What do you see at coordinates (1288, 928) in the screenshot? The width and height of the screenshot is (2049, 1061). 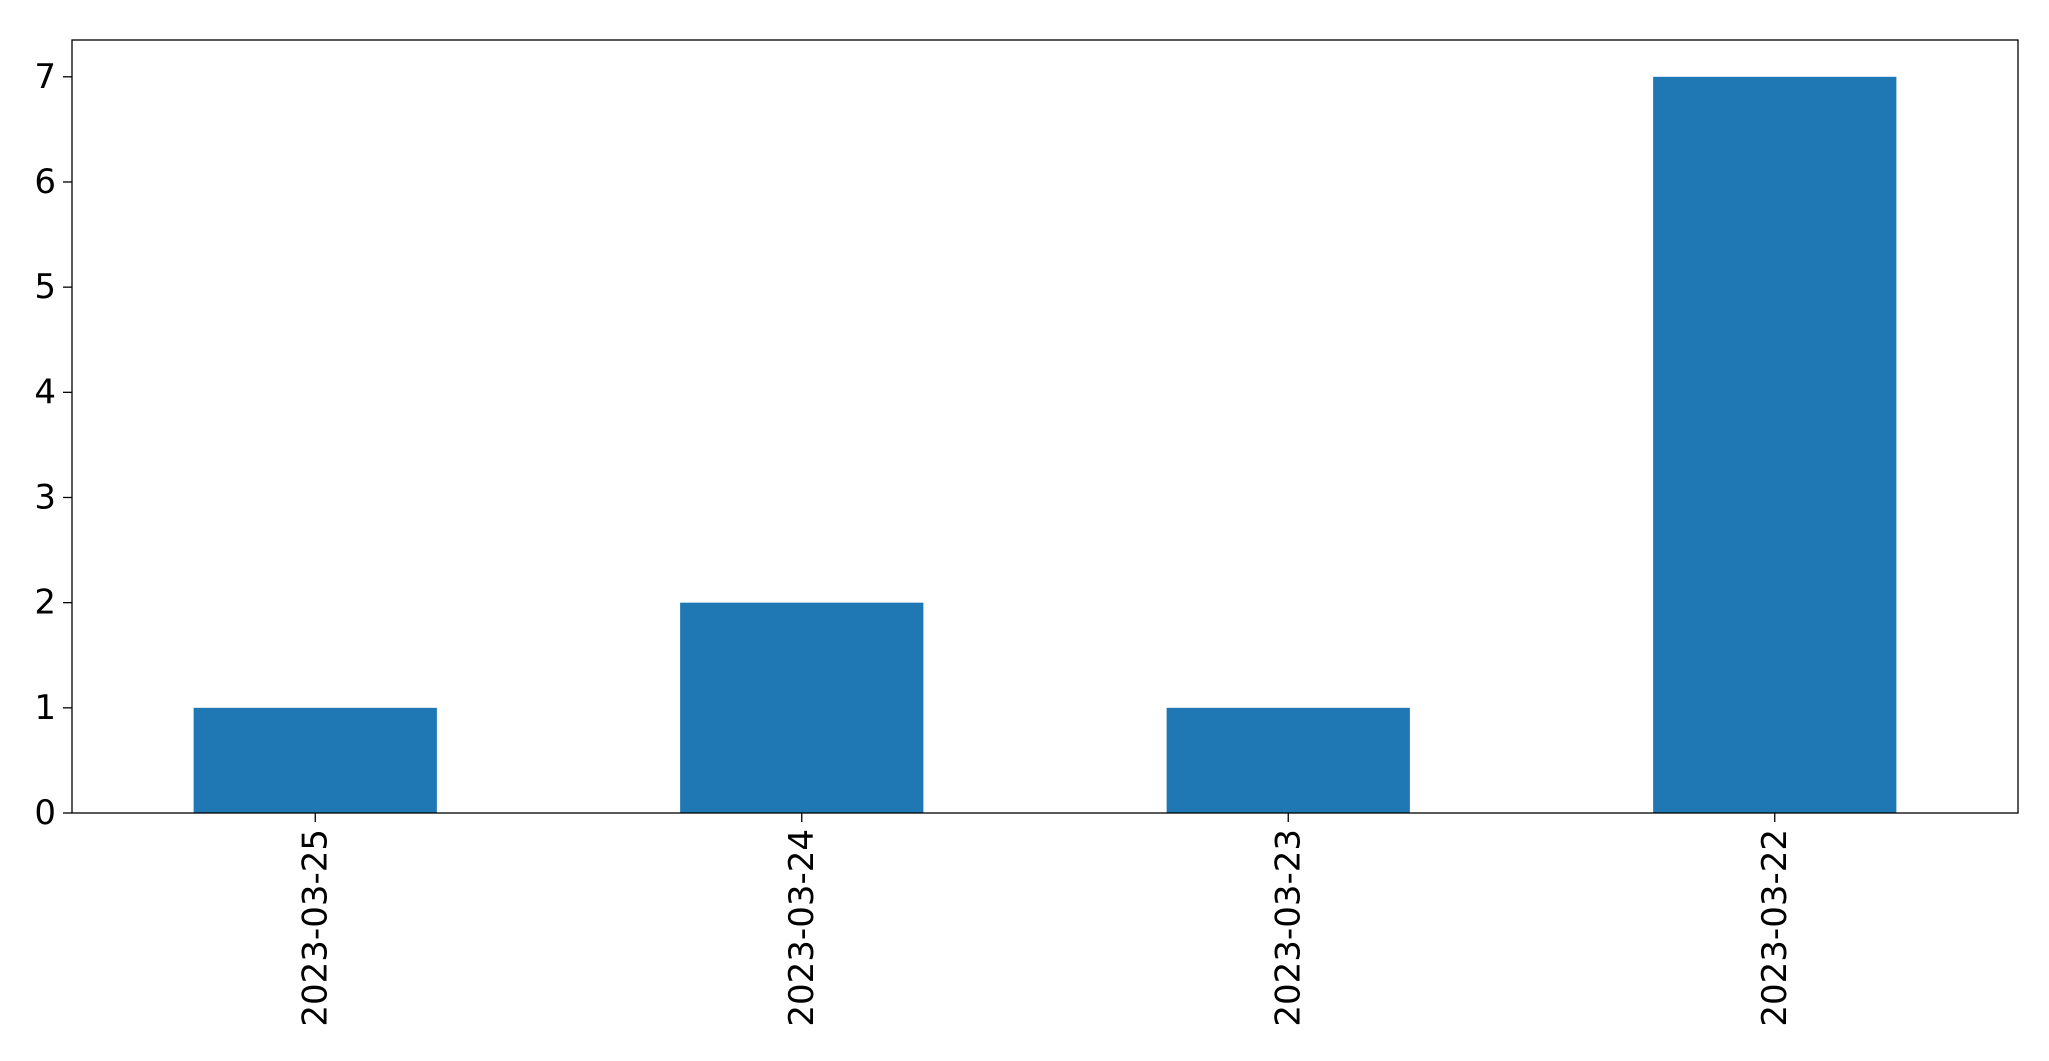 I see `x-tick-label-2023-03-23: 2023-03-23` at bounding box center [1288, 928].